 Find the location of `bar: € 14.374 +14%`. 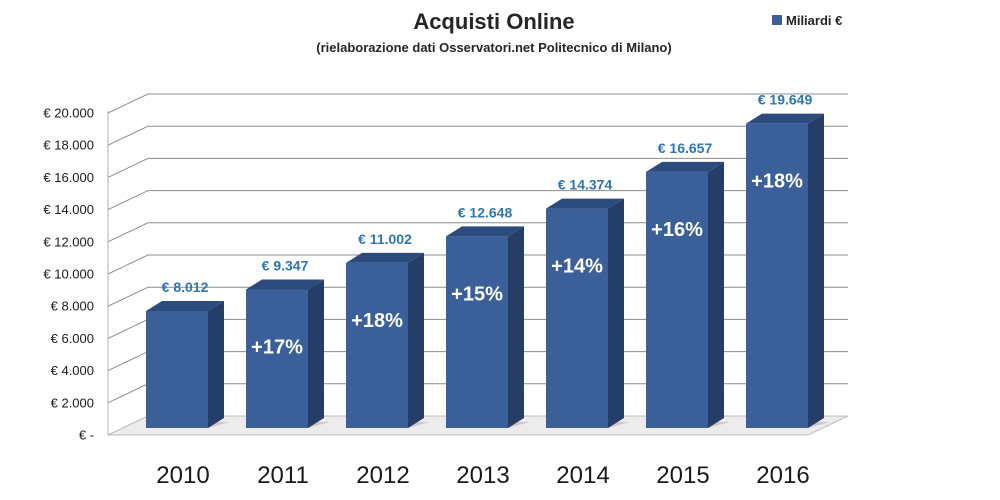

bar: € 14.374 +14% is located at coordinates (588, 302).